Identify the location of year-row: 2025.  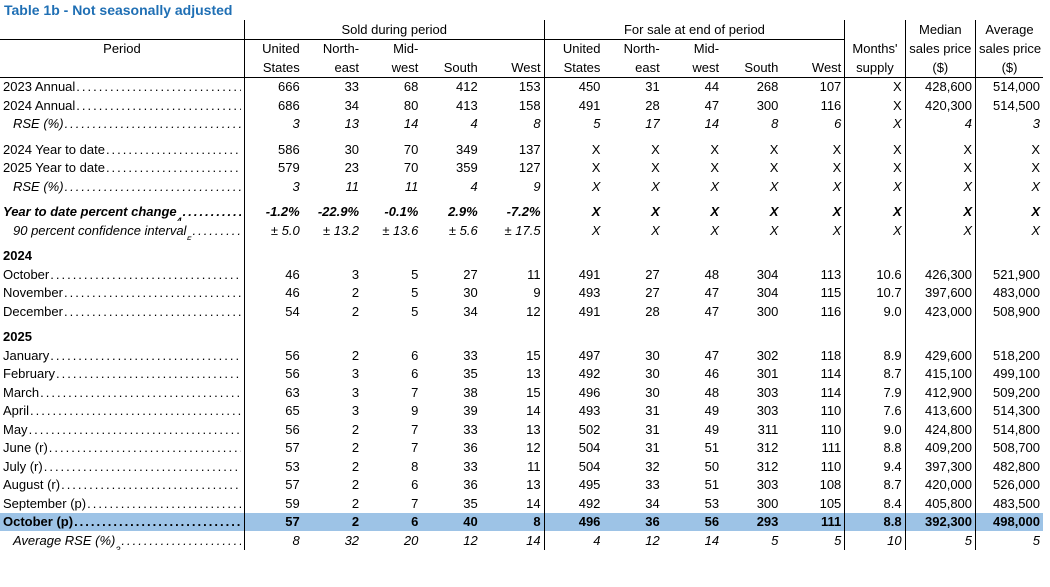
(521, 336).